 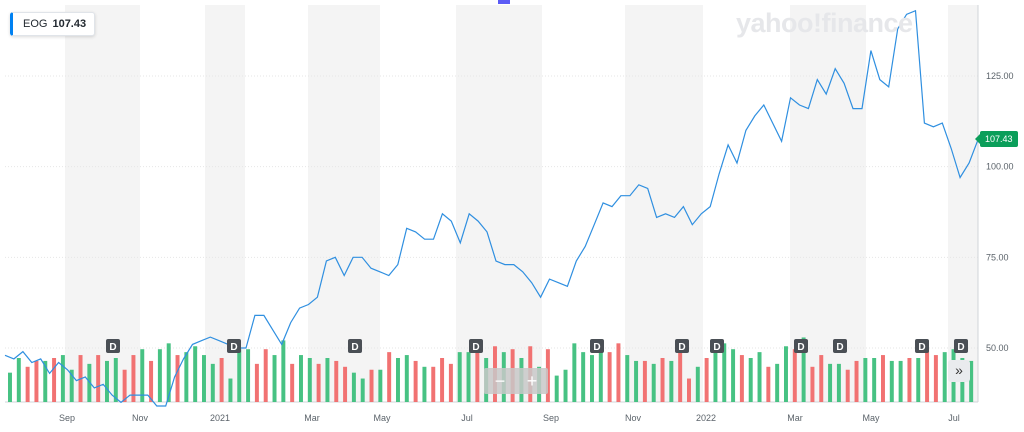 What do you see at coordinates (504, 2) in the screenshot?
I see `range-handle` at bounding box center [504, 2].